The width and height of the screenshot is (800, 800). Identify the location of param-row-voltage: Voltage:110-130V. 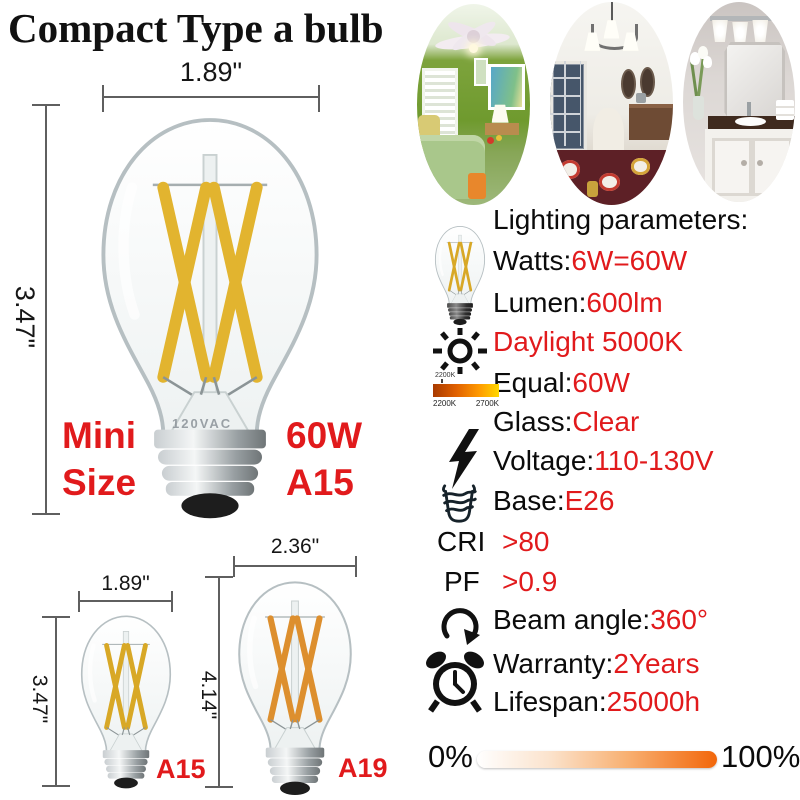
(603, 461).